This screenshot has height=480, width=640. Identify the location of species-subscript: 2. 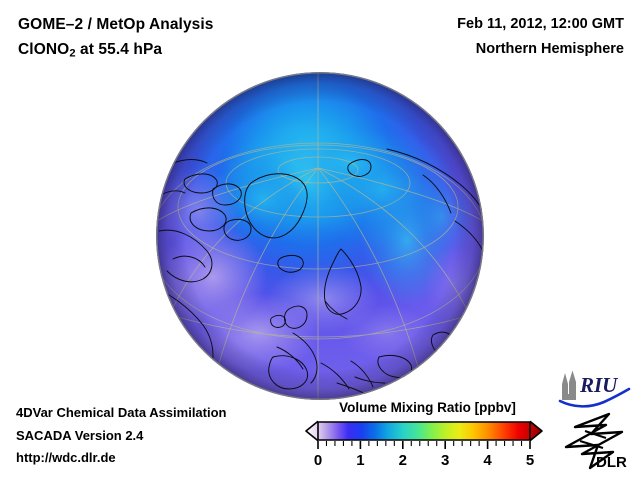
(72, 53).